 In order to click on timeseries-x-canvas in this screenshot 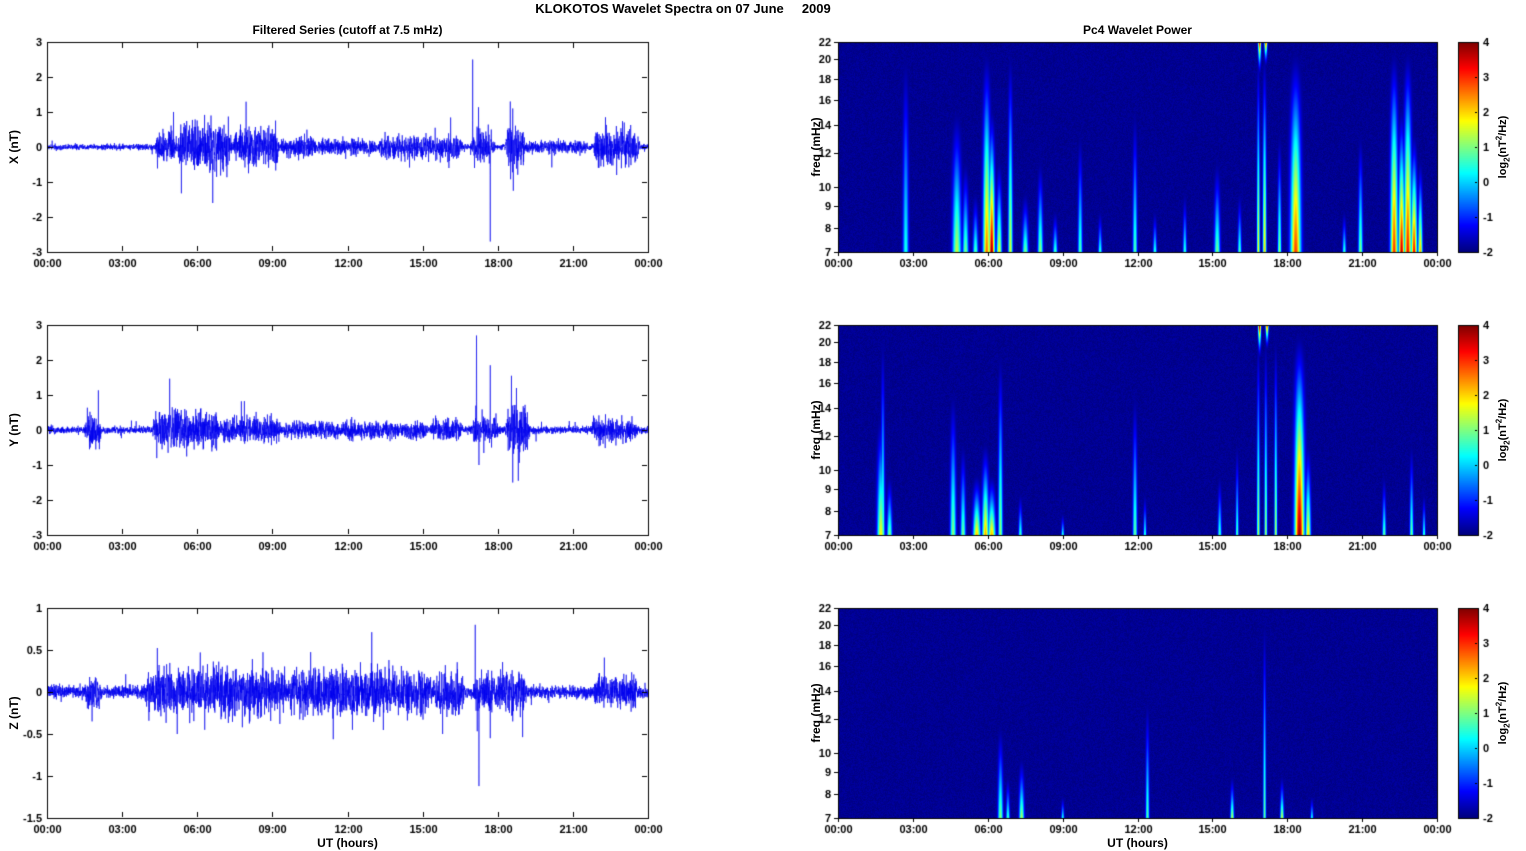, I will do `click(350, 149)`.